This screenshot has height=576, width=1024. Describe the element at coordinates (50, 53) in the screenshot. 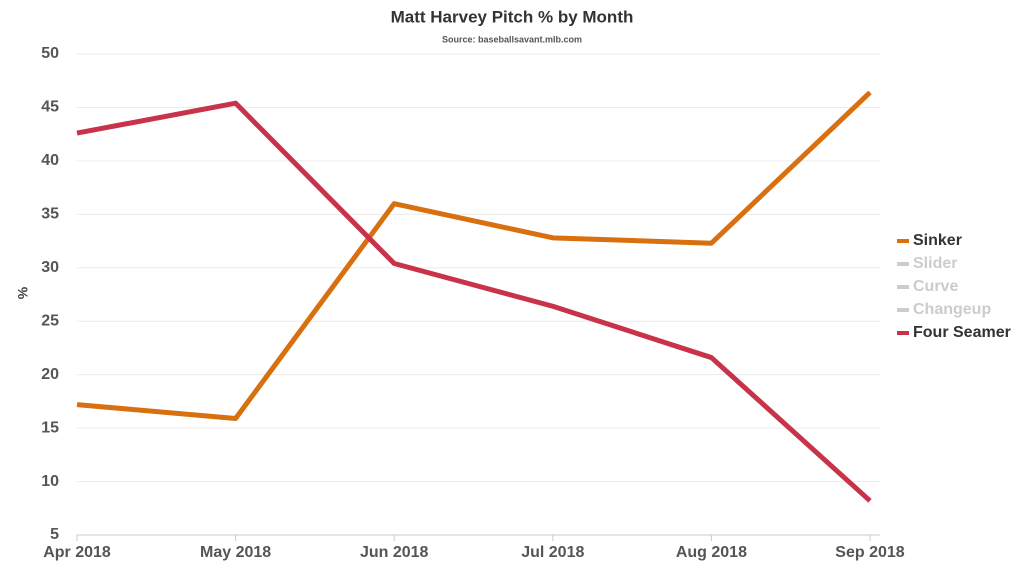

I see `y-tick-label: 50` at that location.